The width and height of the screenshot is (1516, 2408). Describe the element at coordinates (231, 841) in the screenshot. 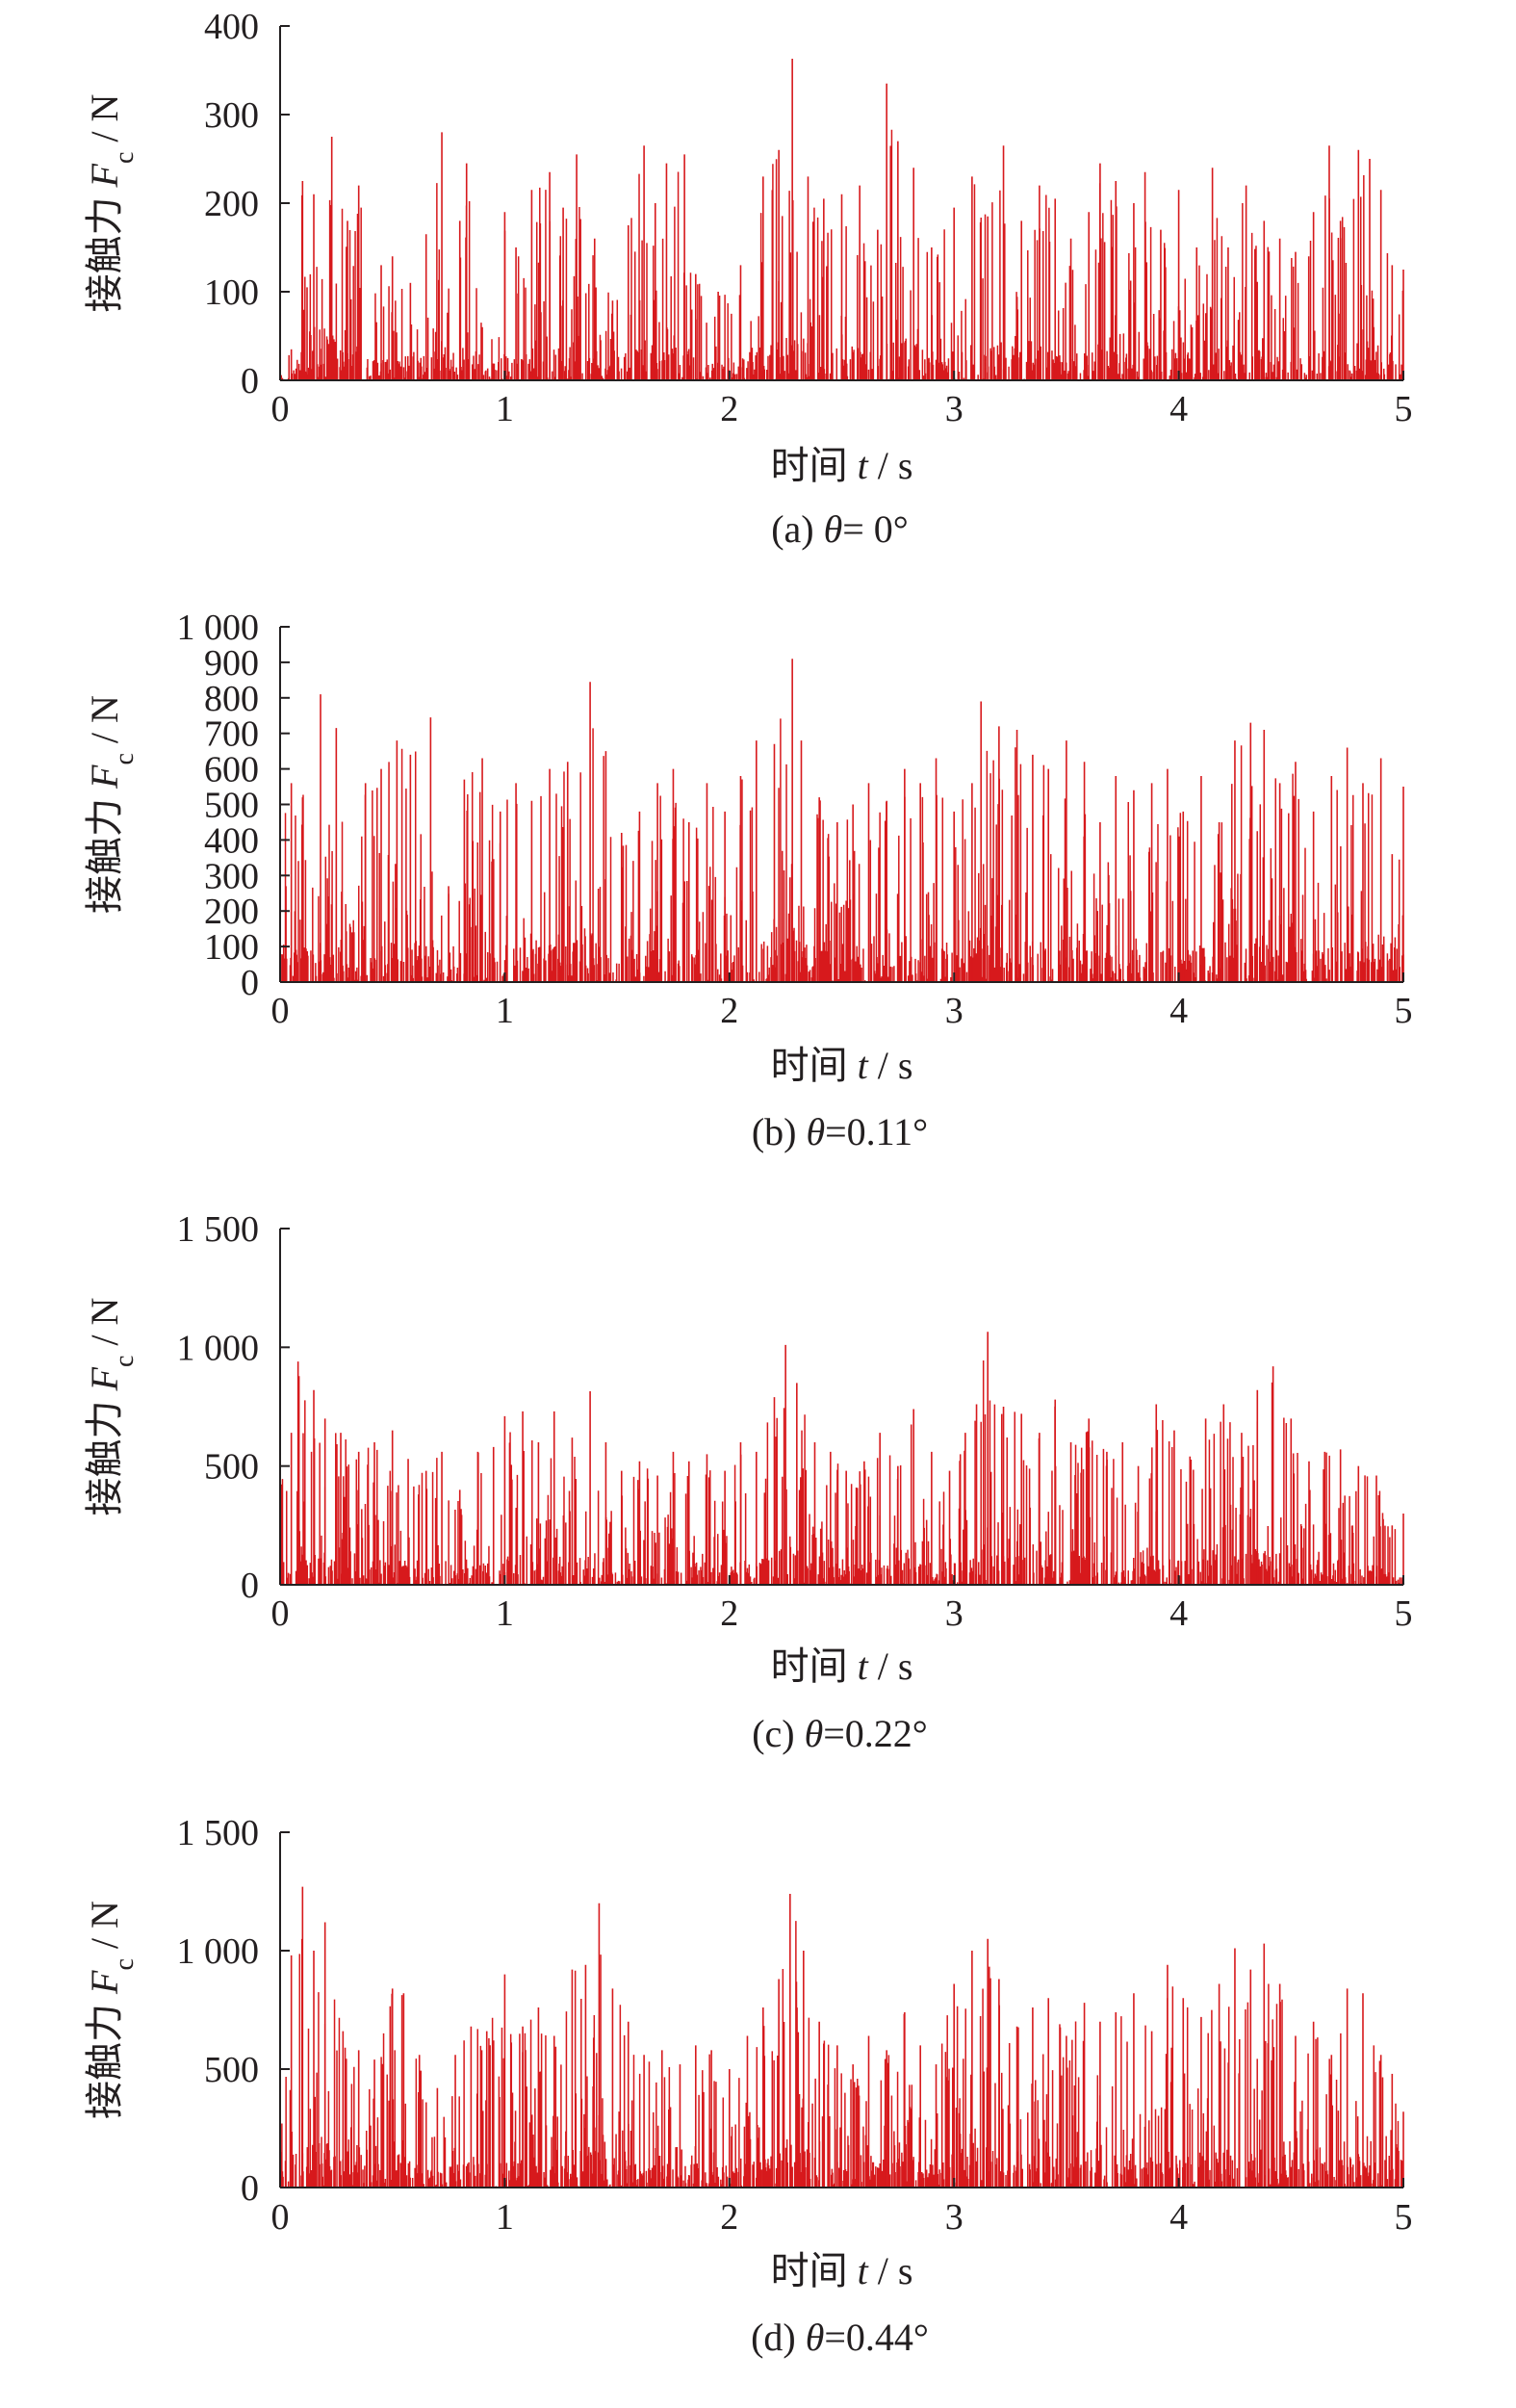

I see `y-tick-label: 400` at that location.